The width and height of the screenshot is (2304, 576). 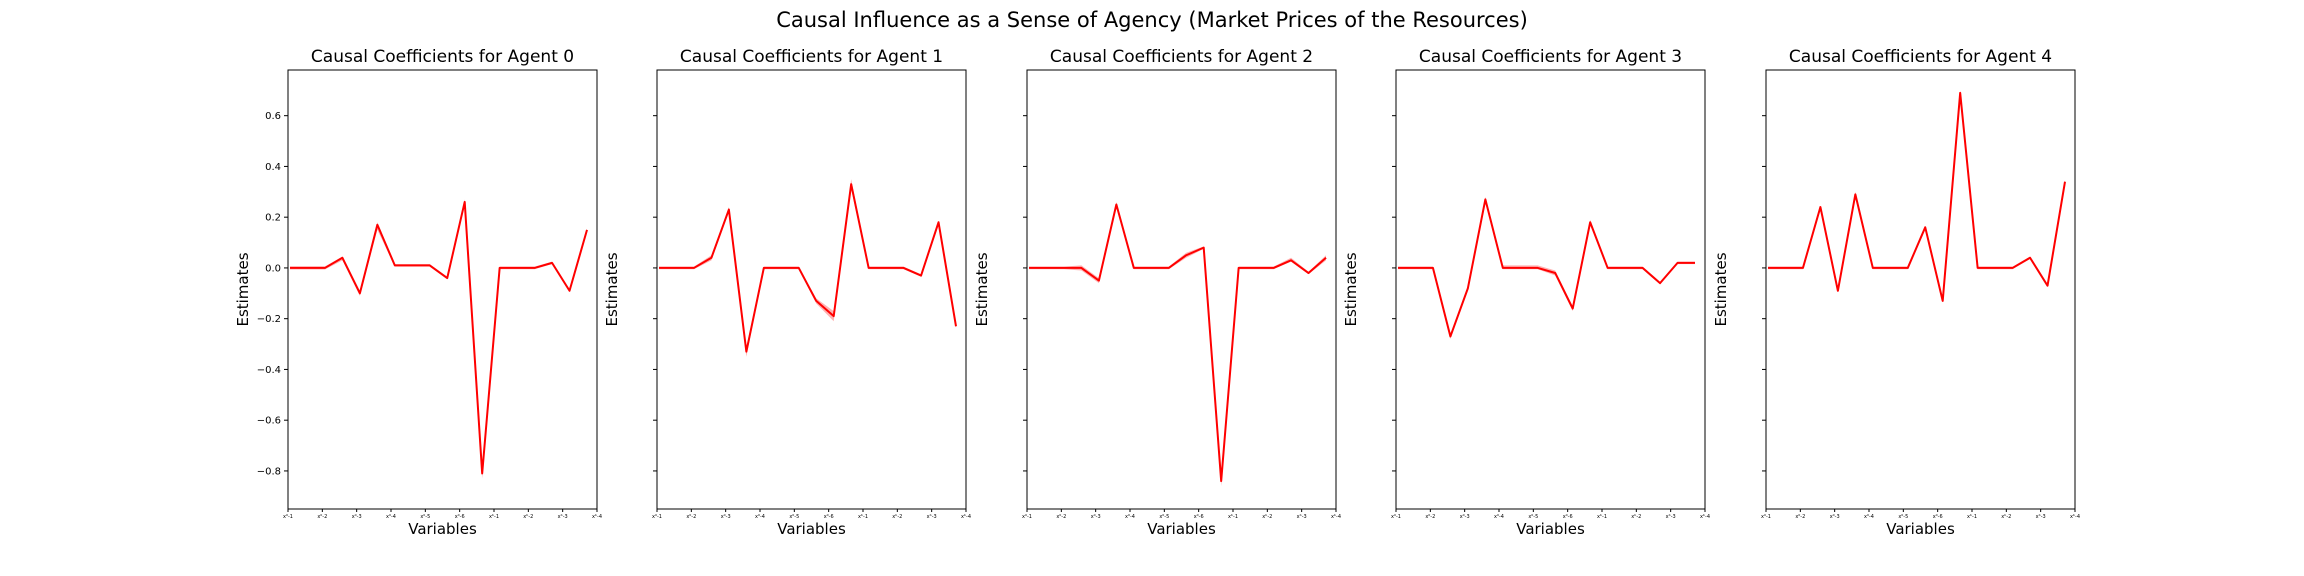 I want to click on y-tick-label: −0.4, so click(x=269, y=370).